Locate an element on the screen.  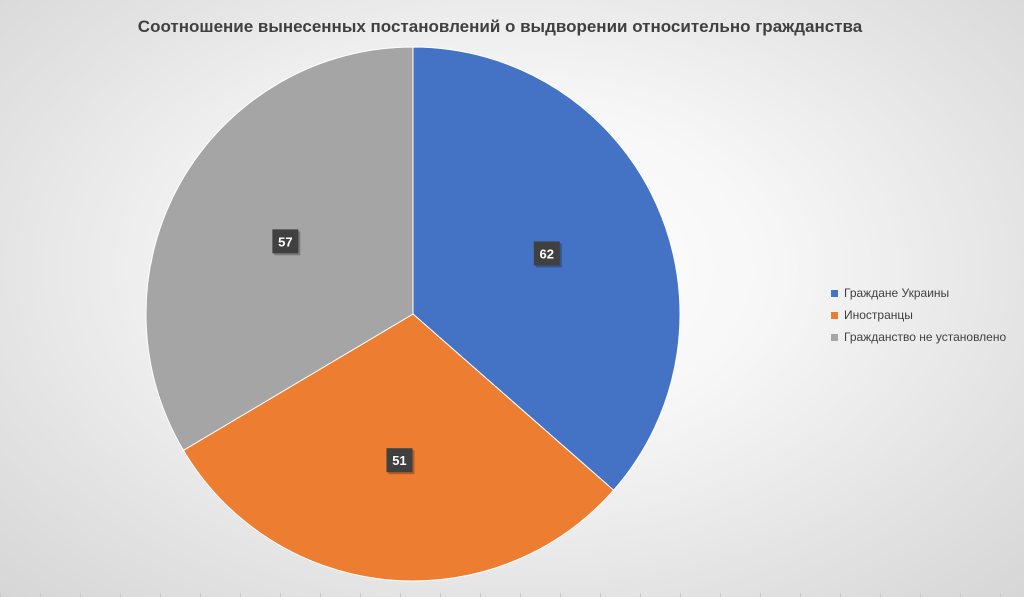
data-label-text: 57 is located at coordinates (285, 241).